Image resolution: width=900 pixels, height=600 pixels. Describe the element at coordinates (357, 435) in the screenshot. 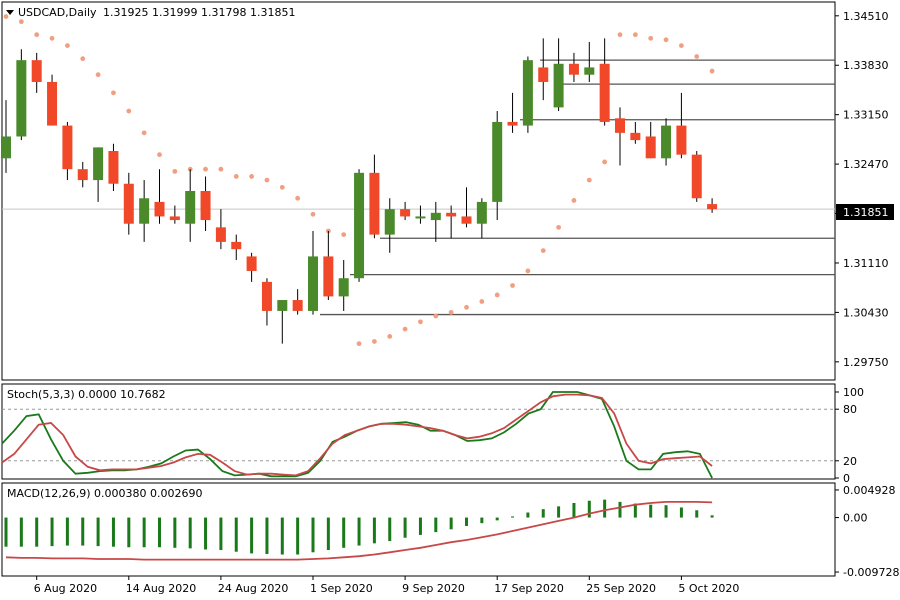

I see `stoch-line-pct-D` at that location.